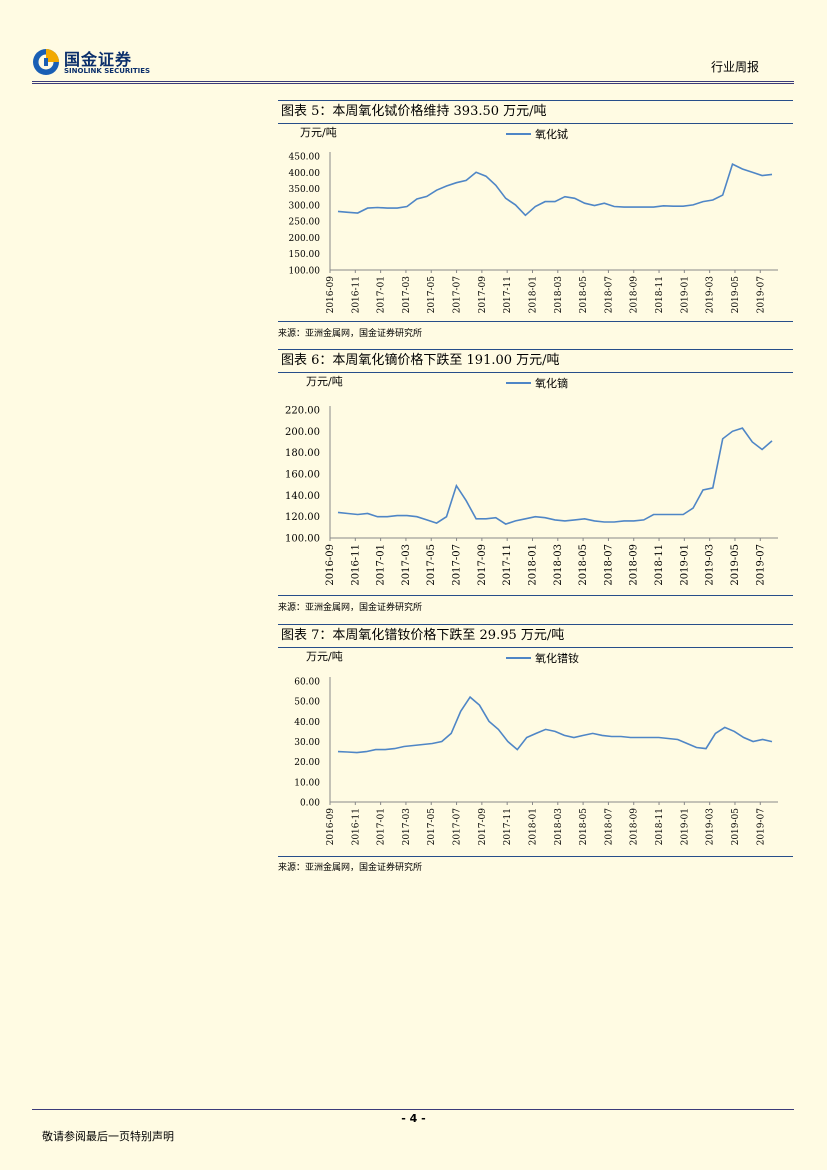 The width and height of the screenshot is (827, 1170). Describe the element at coordinates (307, 743) in the screenshot. I see `y-tick-label: 30.00` at that location.